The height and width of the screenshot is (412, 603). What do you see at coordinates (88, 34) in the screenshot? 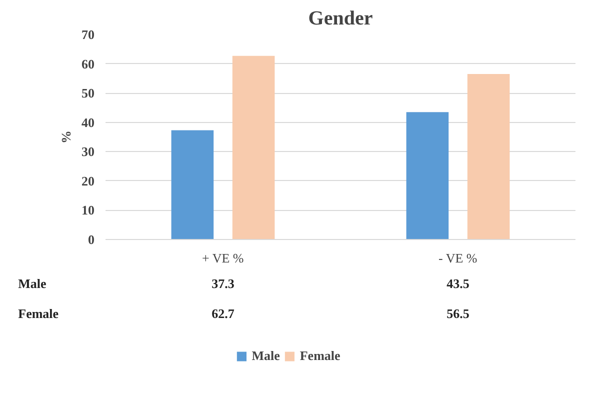
I see `y-tick-label: 70` at bounding box center [88, 34].